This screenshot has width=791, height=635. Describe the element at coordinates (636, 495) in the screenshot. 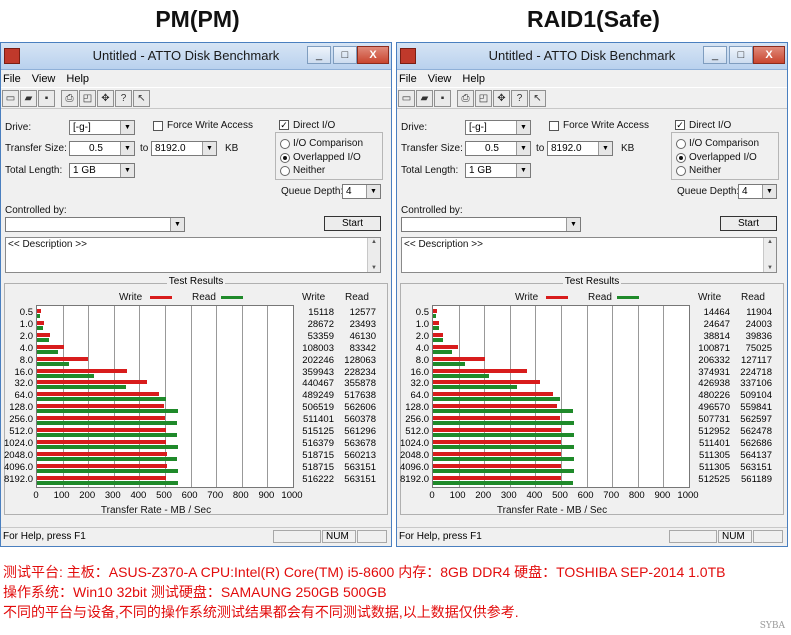

I see `x-tick-label: 800` at that location.